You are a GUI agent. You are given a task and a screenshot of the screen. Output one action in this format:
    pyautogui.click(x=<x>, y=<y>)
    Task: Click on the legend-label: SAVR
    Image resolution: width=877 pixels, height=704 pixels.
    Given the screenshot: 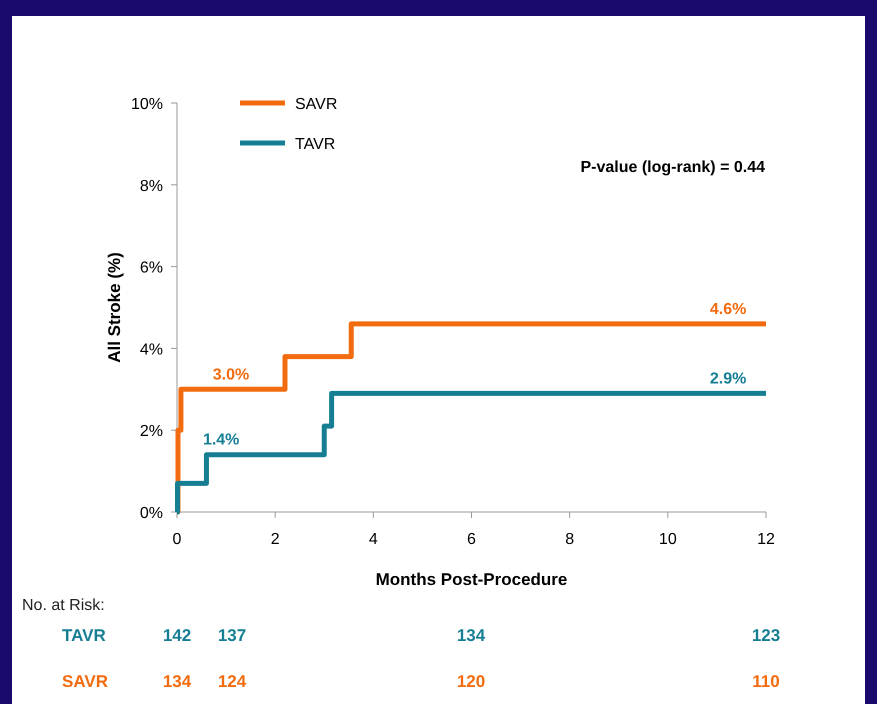 What is the action you would take?
    pyautogui.click(x=316, y=104)
    